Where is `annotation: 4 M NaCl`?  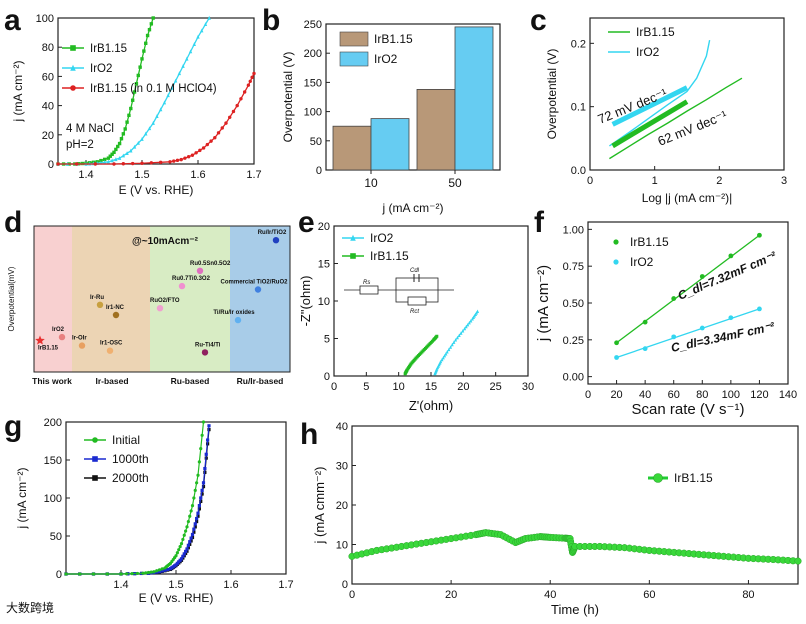
annotation: 4 M NaCl is located at coordinates (90, 129).